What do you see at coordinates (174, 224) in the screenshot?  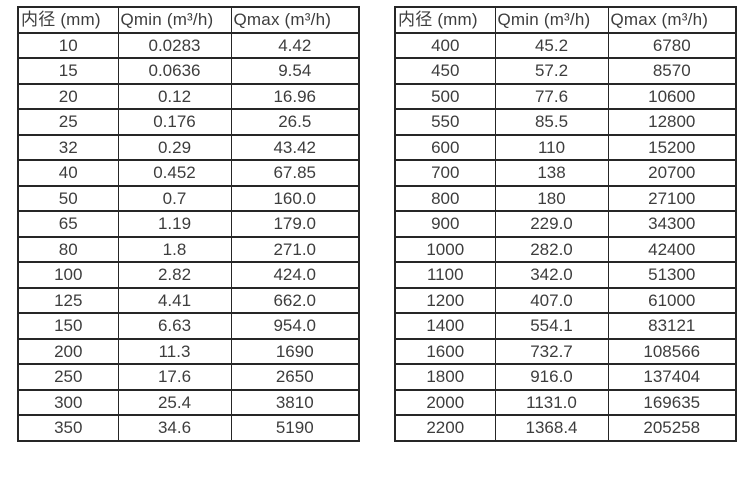 I see `table-cell: 1.19` at bounding box center [174, 224].